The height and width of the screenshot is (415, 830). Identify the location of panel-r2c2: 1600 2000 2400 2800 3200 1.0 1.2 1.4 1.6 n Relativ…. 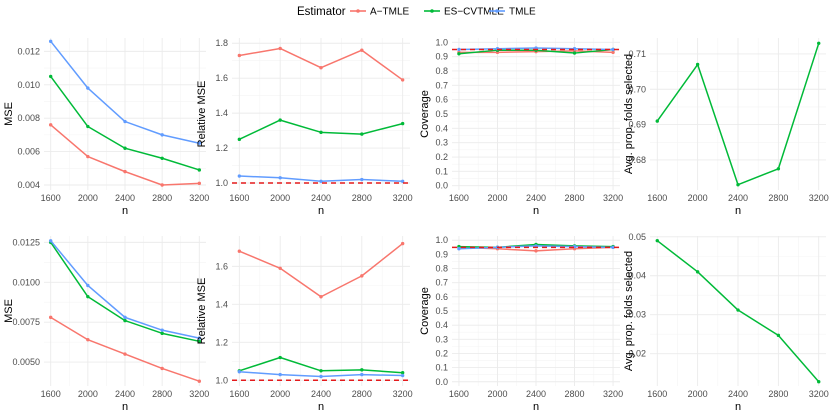
(304, 324).